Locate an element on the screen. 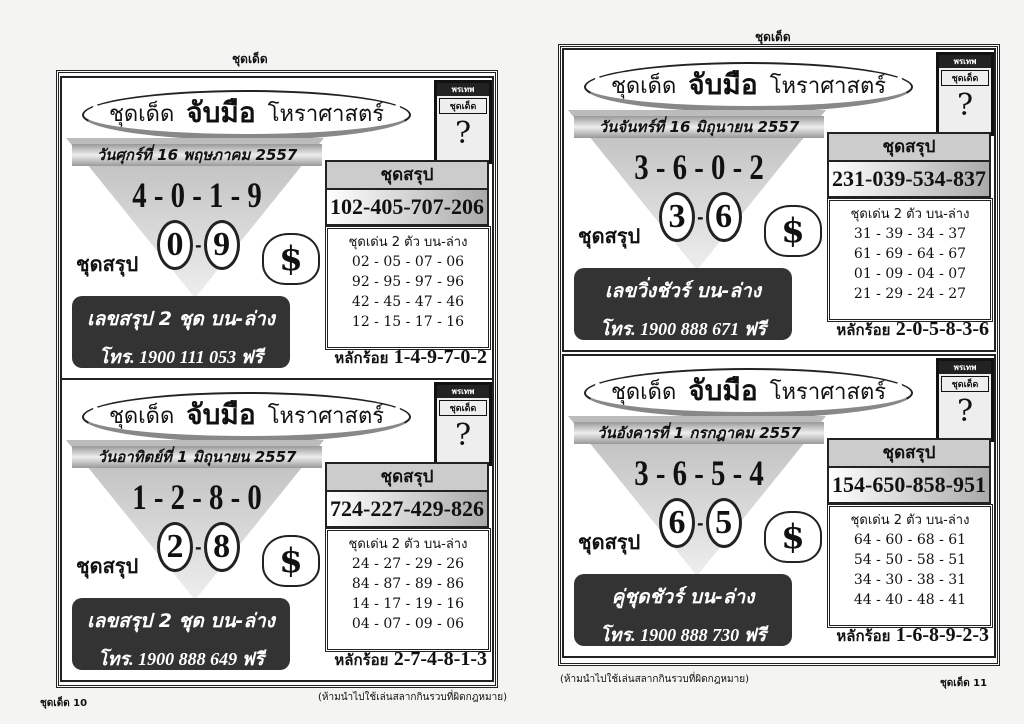 The image size is (1024, 724). pair-circles: 2-8 is located at coordinates (198, 547).